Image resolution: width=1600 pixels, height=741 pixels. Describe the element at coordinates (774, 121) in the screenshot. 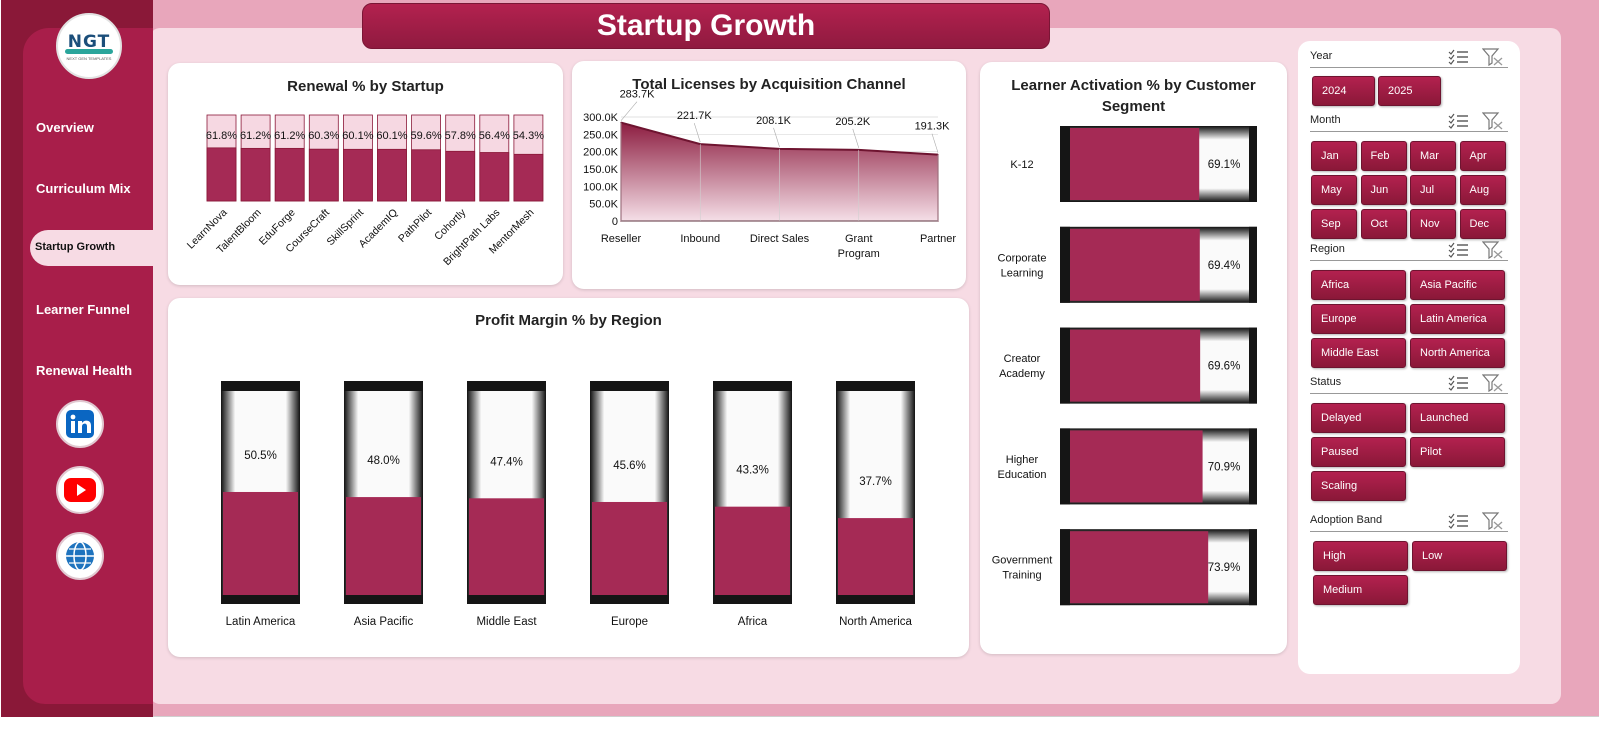

I see `licenses-data-label: 208.1K` at that location.